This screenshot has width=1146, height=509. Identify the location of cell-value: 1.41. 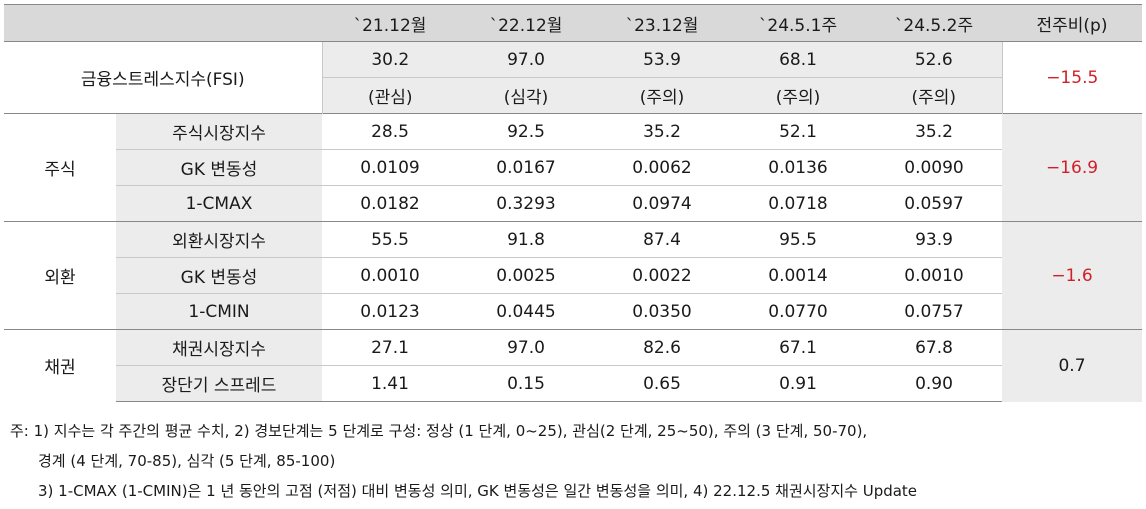
(390, 383).